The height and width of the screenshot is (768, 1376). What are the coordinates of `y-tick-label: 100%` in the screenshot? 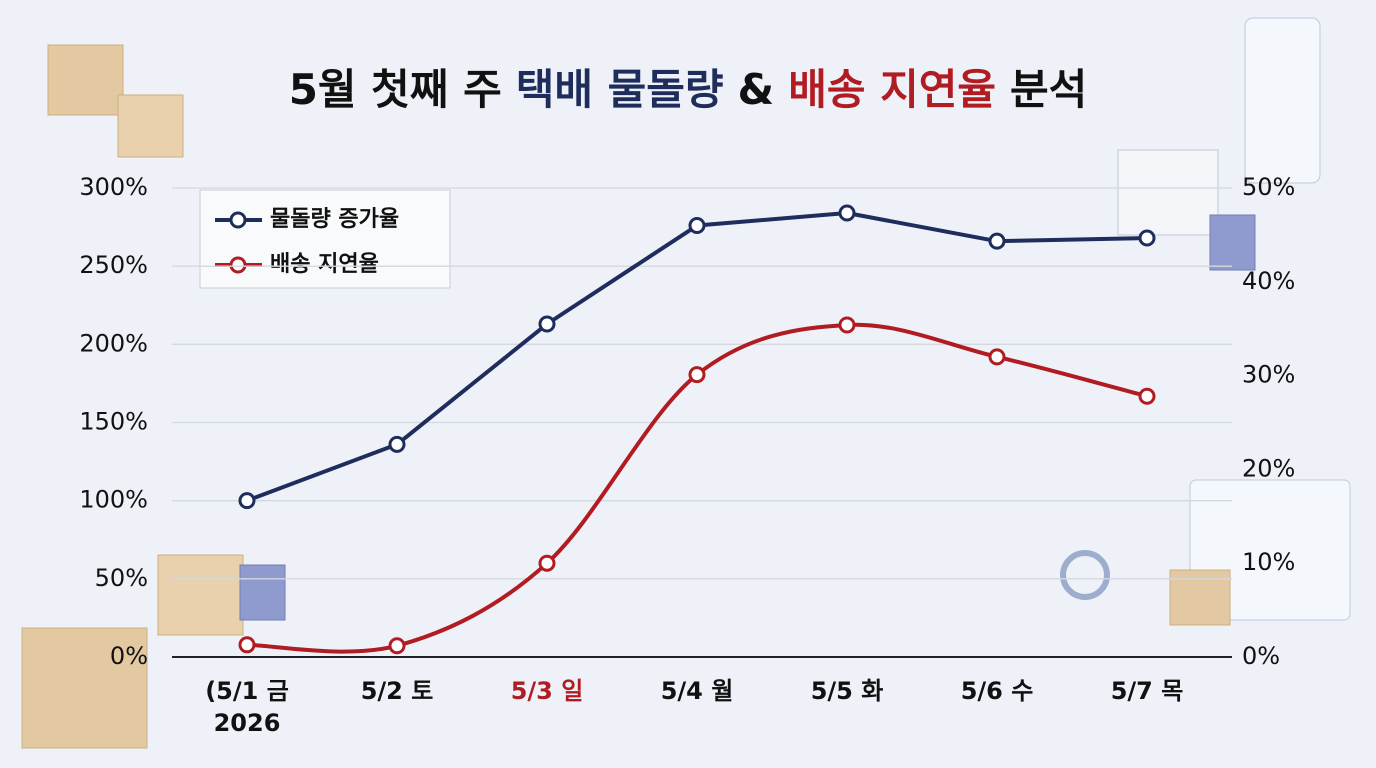 It's located at (113, 500).